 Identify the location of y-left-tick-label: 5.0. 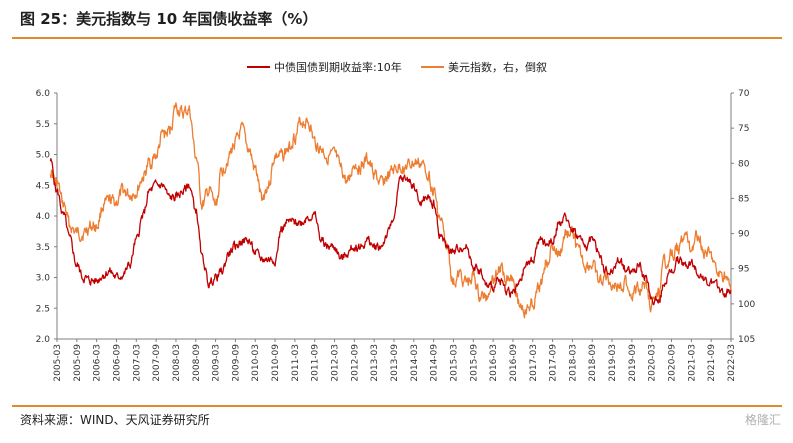
(43, 156).